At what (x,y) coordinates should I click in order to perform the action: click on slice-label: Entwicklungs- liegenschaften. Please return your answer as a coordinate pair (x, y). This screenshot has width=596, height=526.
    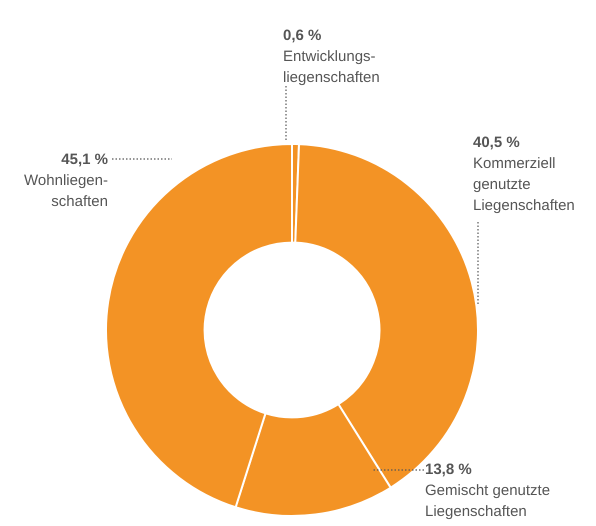
    Looking at the image, I should click on (331, 67).